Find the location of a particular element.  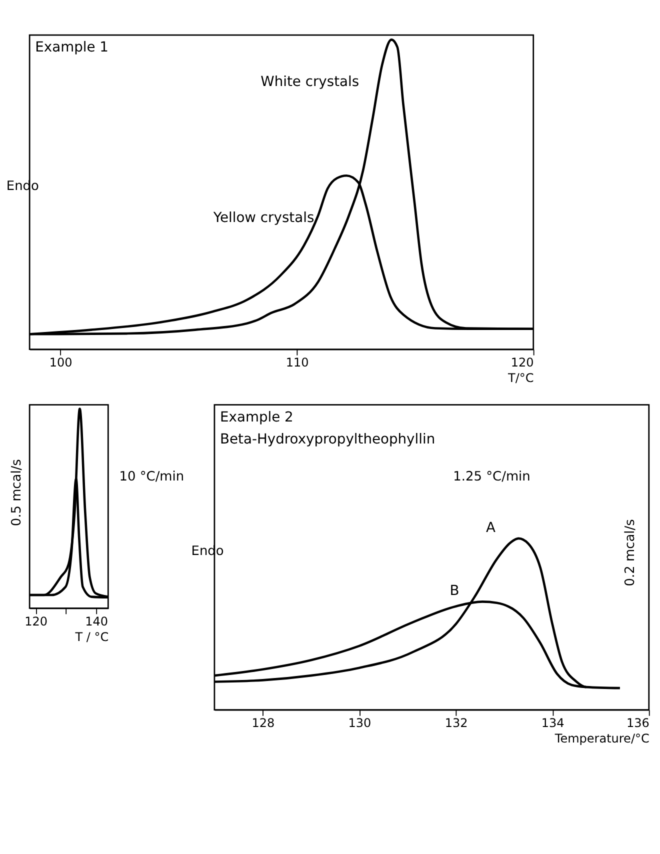

text: 1.25 °C/min is located at coordinates (491, 477).